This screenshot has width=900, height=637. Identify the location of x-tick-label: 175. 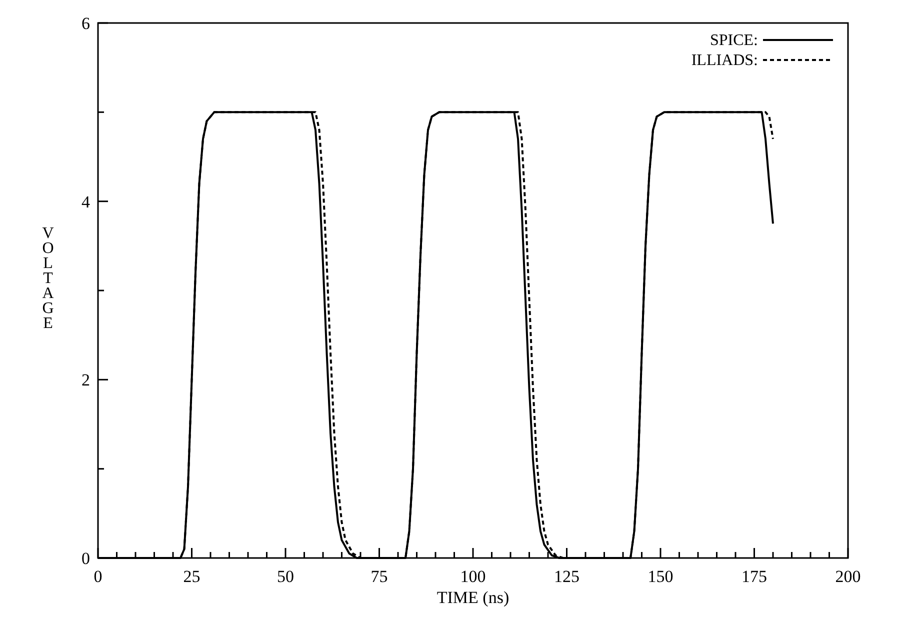
(754, 576).